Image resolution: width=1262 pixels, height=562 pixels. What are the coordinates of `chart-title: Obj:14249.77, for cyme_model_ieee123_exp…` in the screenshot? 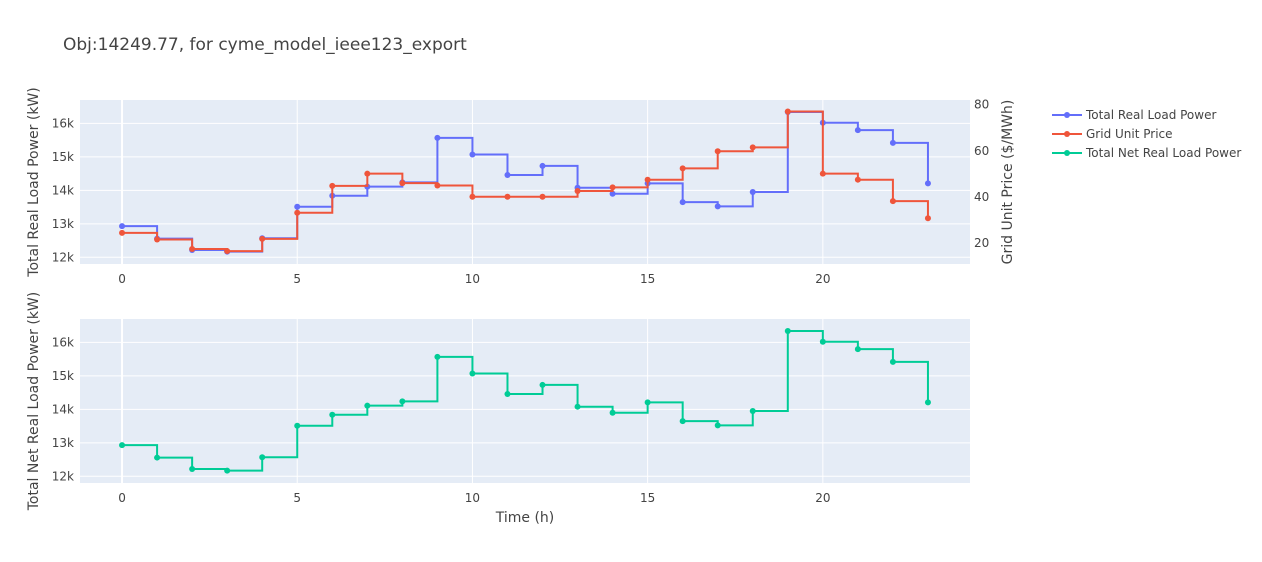 It's located at (265, 45).